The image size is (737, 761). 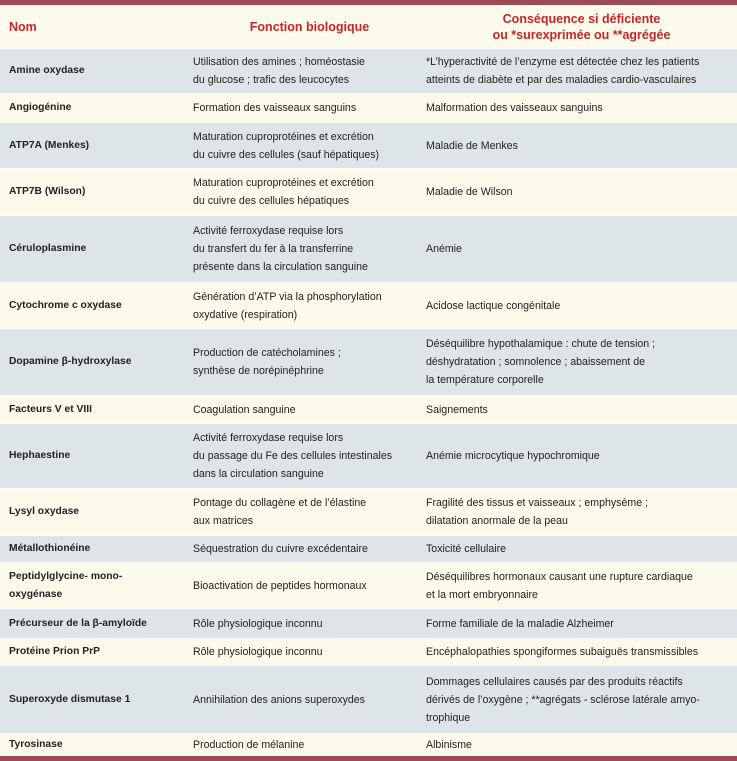 I want to click on cell-name: ATP7A (Menkes), so click(x=96, y=145).